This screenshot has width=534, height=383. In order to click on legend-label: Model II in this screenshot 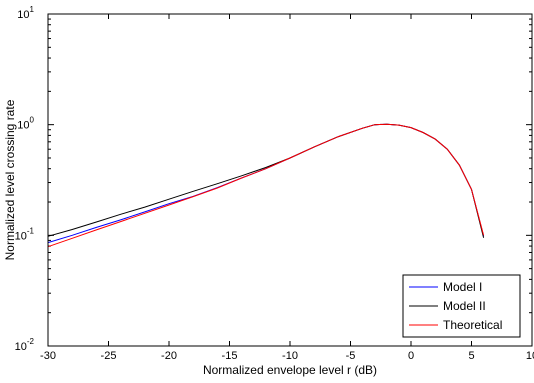, I will do `click(464, 306)`.